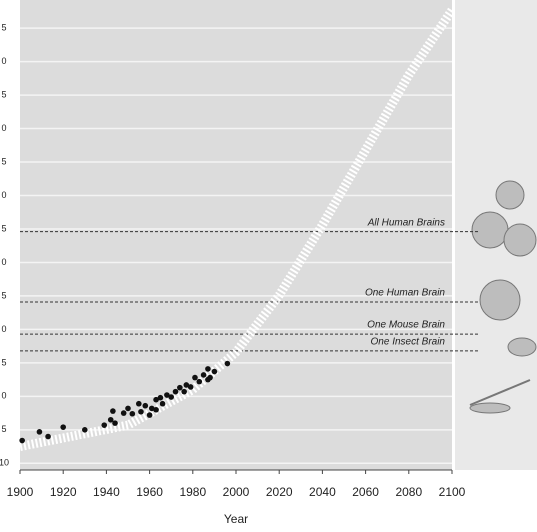 This screenshot has width=537, height=532. I want to click on x-axis-label: Year, so click(236, 519).